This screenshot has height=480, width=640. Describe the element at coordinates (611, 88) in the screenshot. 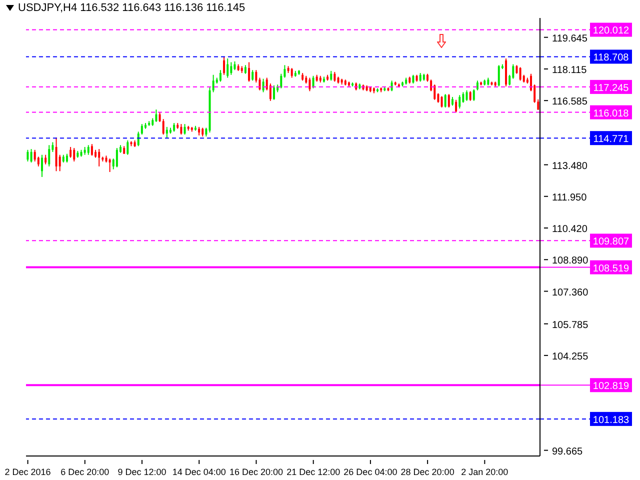

I see `ref-line-label: 117.245` at that location.